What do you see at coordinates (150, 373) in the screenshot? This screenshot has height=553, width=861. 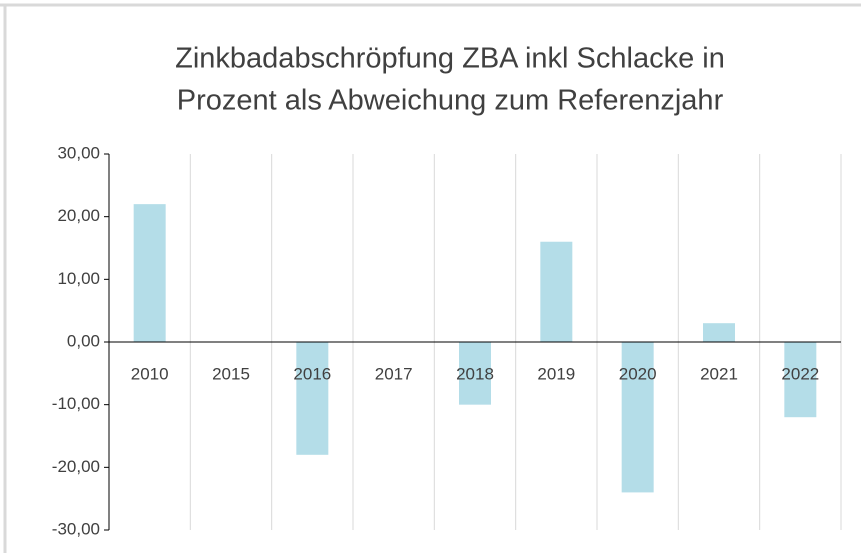 I see `x-tick-label: 2010` at bounding box center [150, 373].